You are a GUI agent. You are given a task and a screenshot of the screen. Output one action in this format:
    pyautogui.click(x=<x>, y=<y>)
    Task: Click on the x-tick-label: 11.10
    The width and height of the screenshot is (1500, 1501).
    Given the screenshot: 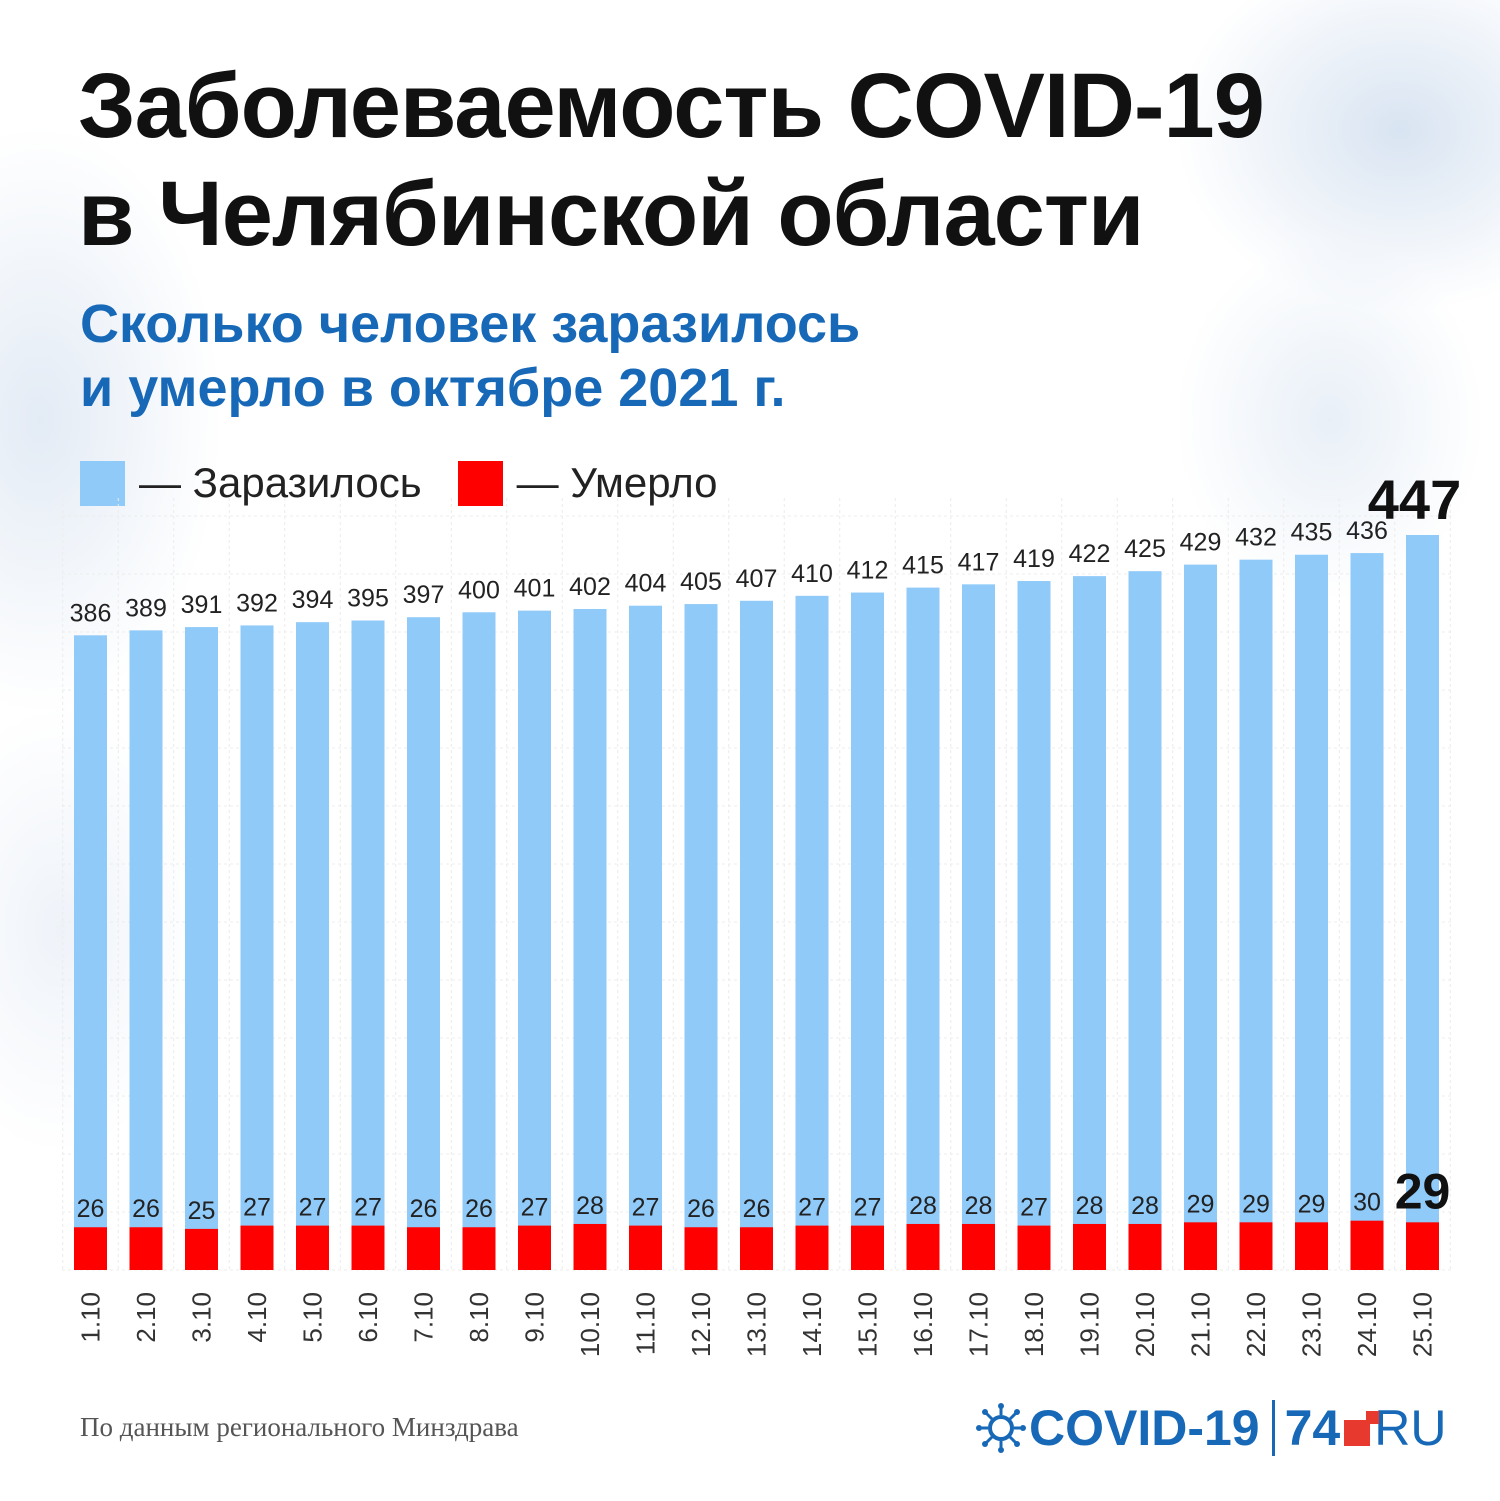 What is the action you would take?
    pyautogui.click(x=646, y=1323)
    